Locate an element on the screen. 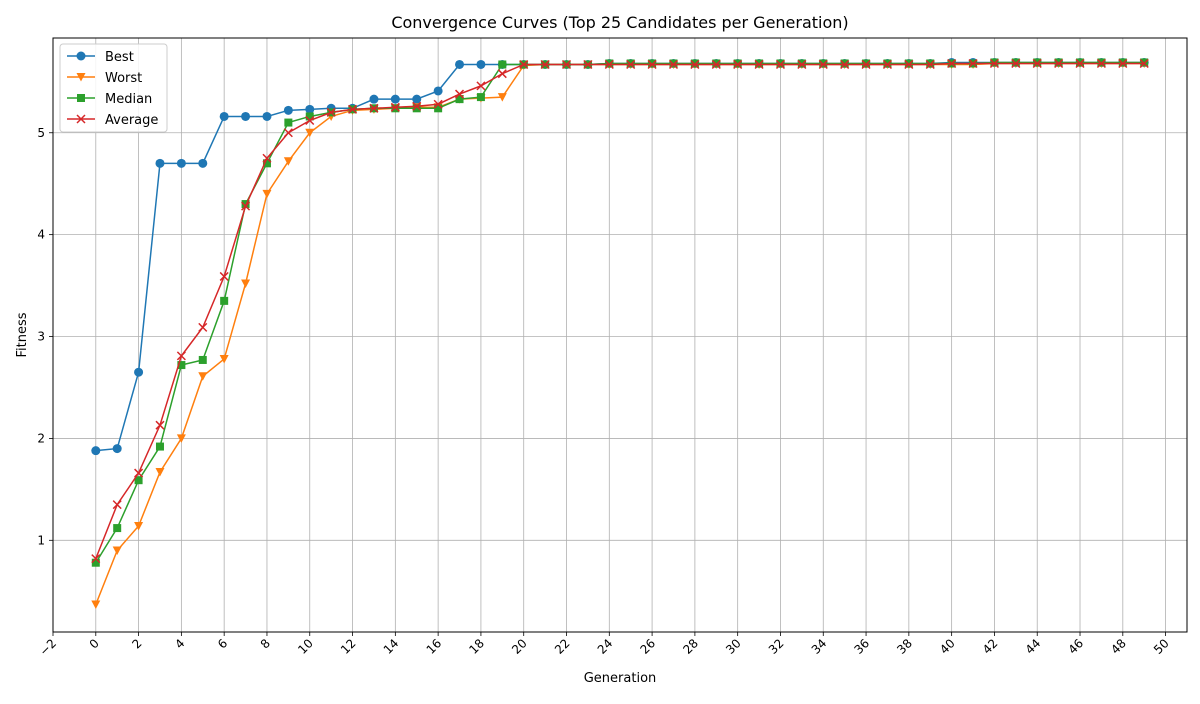 This screenshot has height=704, width=1200. legend-label-best: Best is located at coordinates (119, 57).